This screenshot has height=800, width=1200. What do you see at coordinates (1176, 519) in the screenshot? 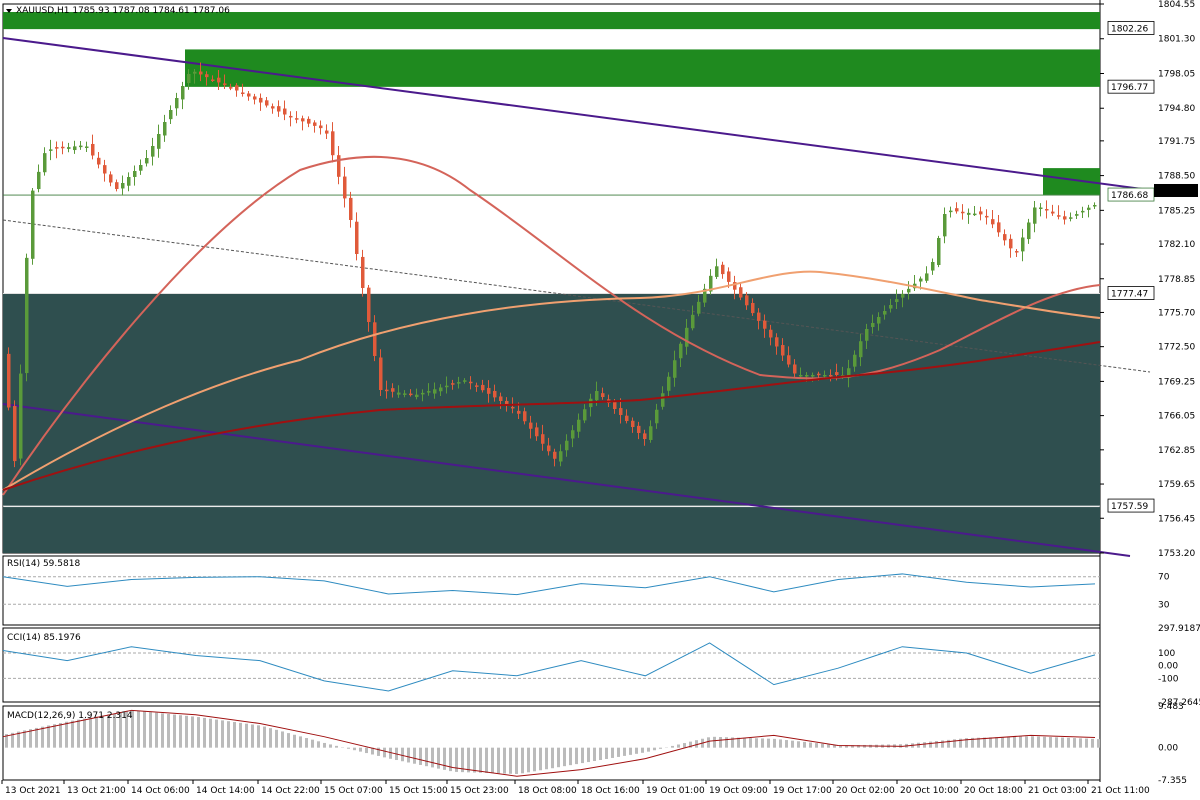
I see `price-axis-label: 1756.45` at bounding box center [1176, 519].